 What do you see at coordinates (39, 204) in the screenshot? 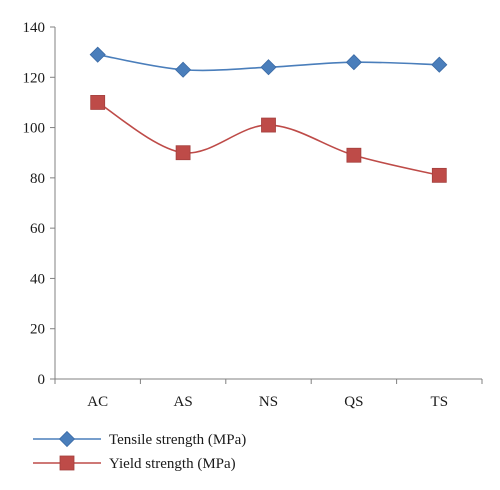
I see `y-axis-ticks: 0 20 40 60 80 100 120 140` at bounding box center [39, 204].